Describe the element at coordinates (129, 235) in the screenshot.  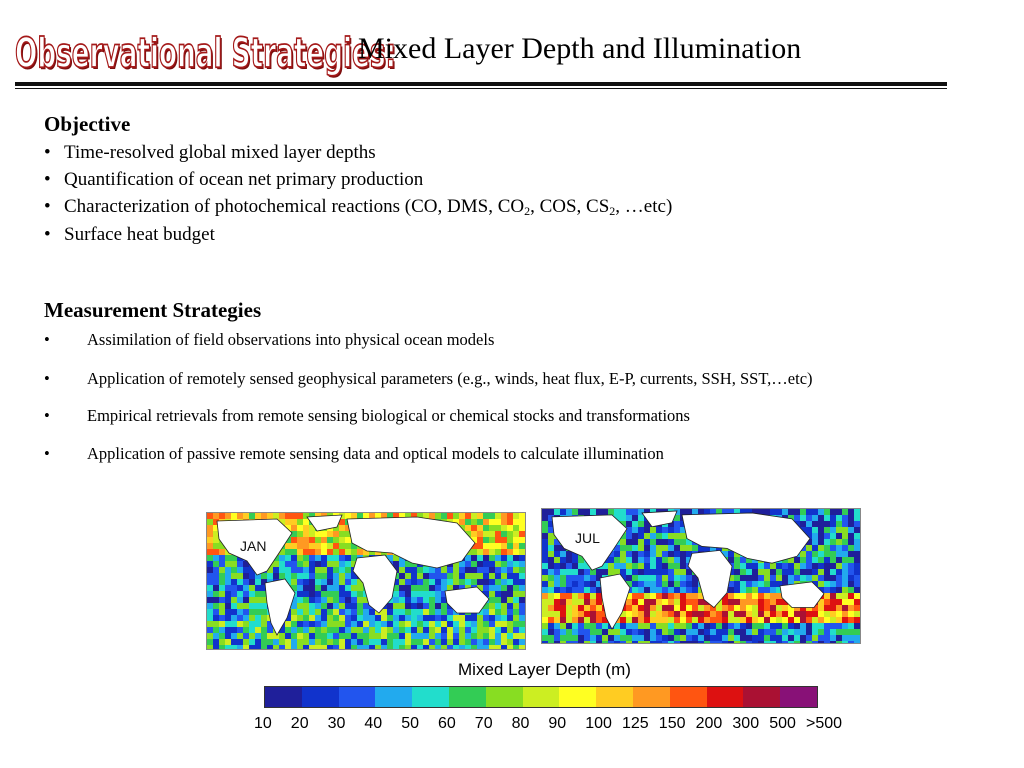
I see `objective-item: • Surface heat budget` at that location.